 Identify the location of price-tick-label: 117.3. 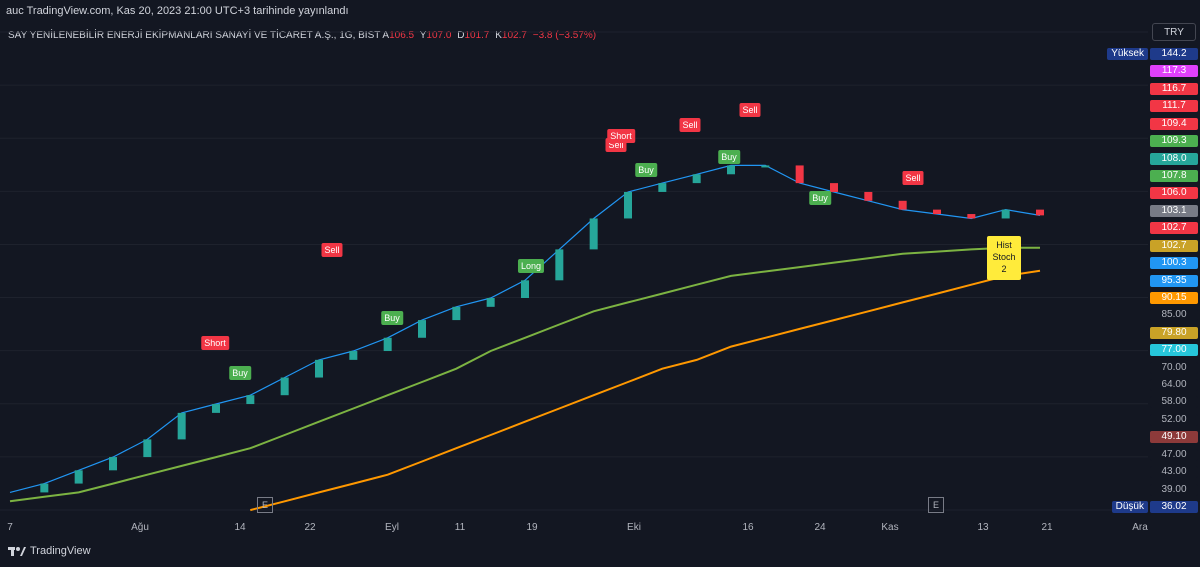
(1174, 71).